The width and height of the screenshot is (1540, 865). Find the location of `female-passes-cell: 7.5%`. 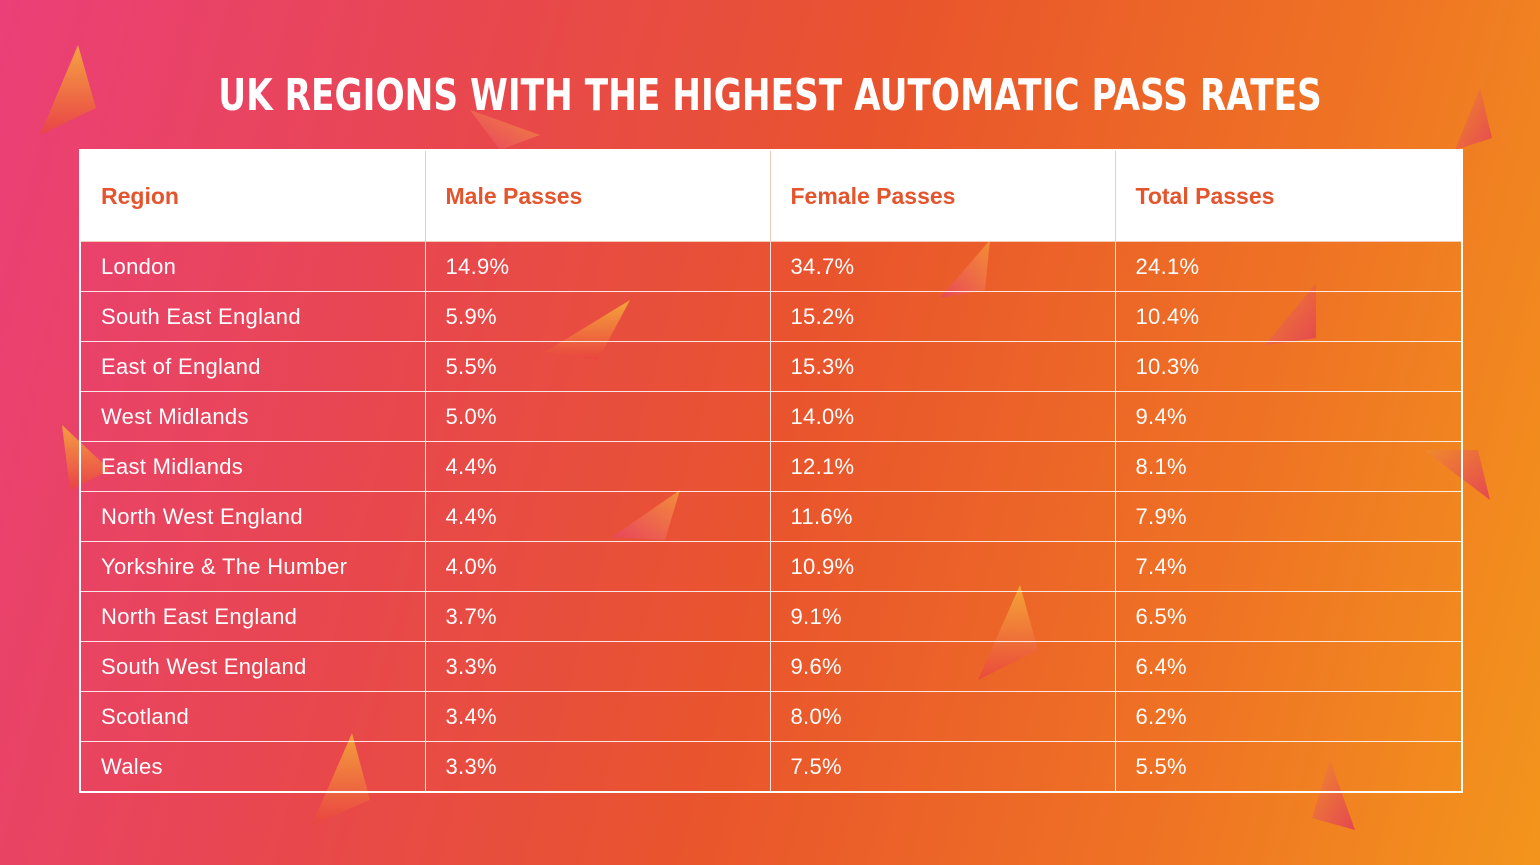

female-passes-cell: 7.5% is located at coordinates (942, 767).